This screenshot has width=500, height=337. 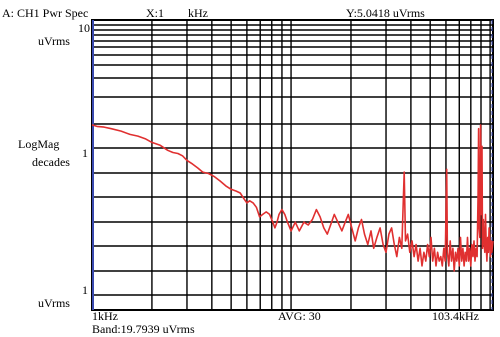 What do you see at coordinates (155, 13) in the screenshot?
I see `x-readout-label: X:1` at bounding box center [155, 13].